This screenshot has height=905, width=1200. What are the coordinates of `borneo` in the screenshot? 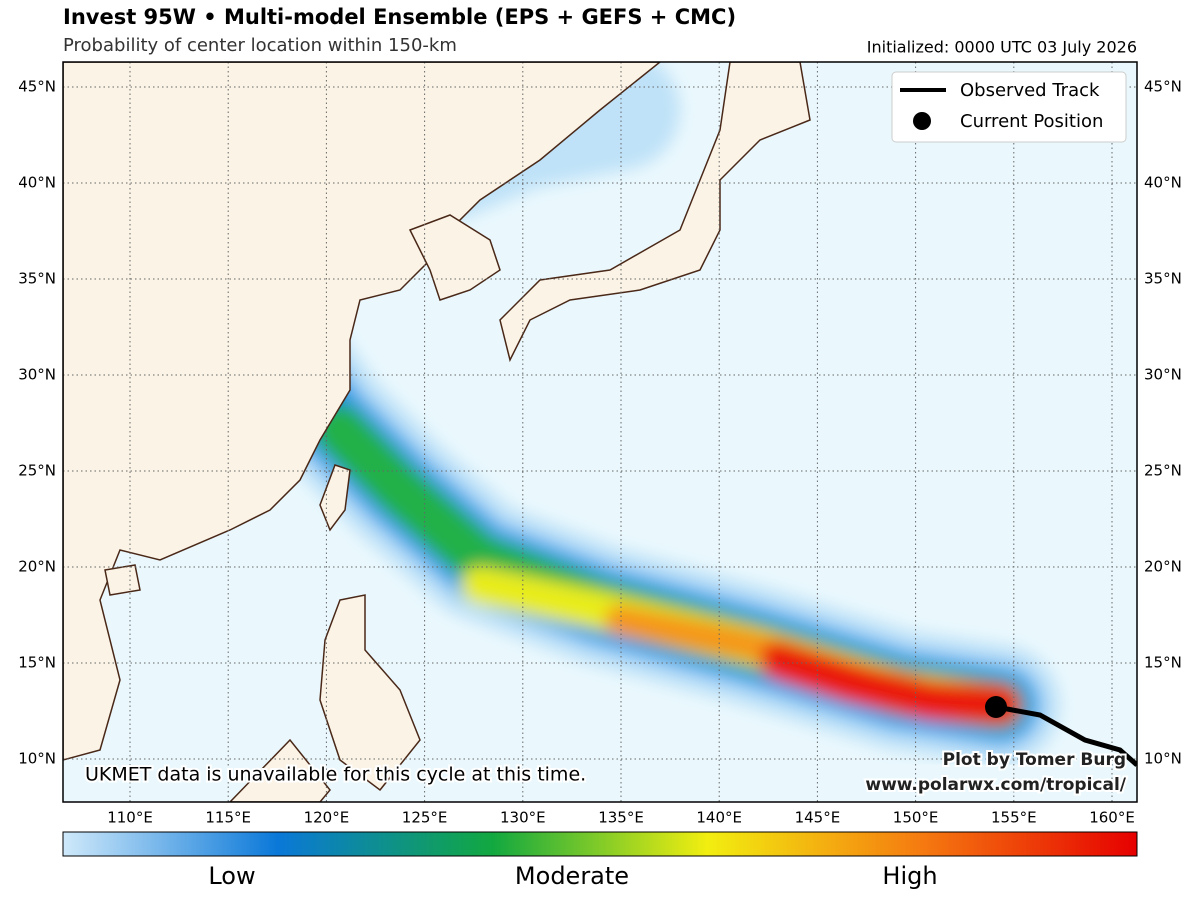 It's located at (279, 770).